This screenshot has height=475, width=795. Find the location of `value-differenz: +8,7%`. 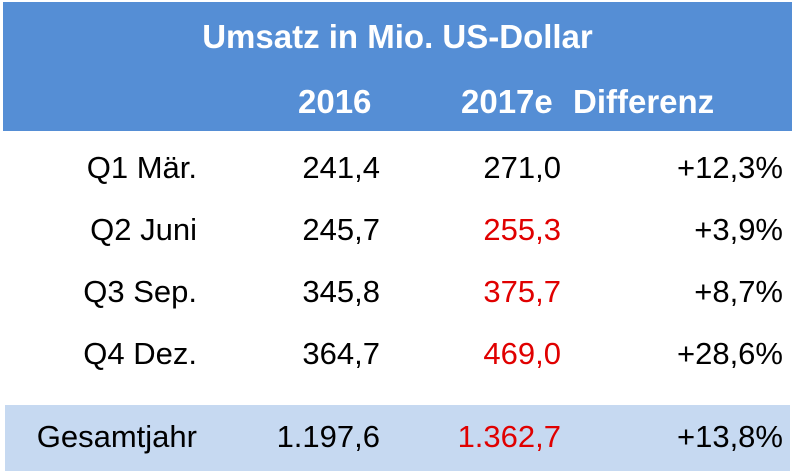

value-differenz: +8,7% is located at coordinates (738, 291).